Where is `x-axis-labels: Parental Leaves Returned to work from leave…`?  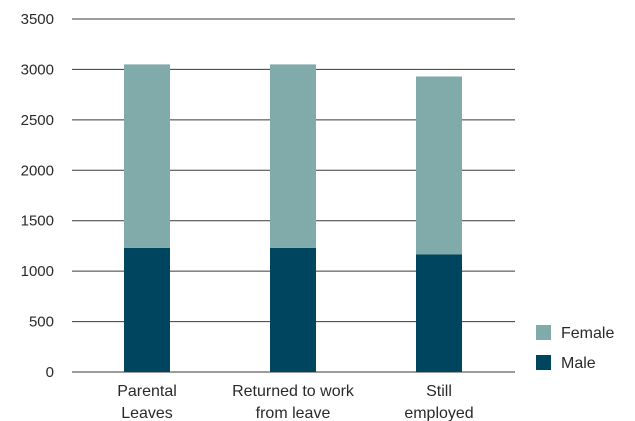
x-axis-labels: Parental Leaves Returned to work from leave… is located at coordinates (295, 402).